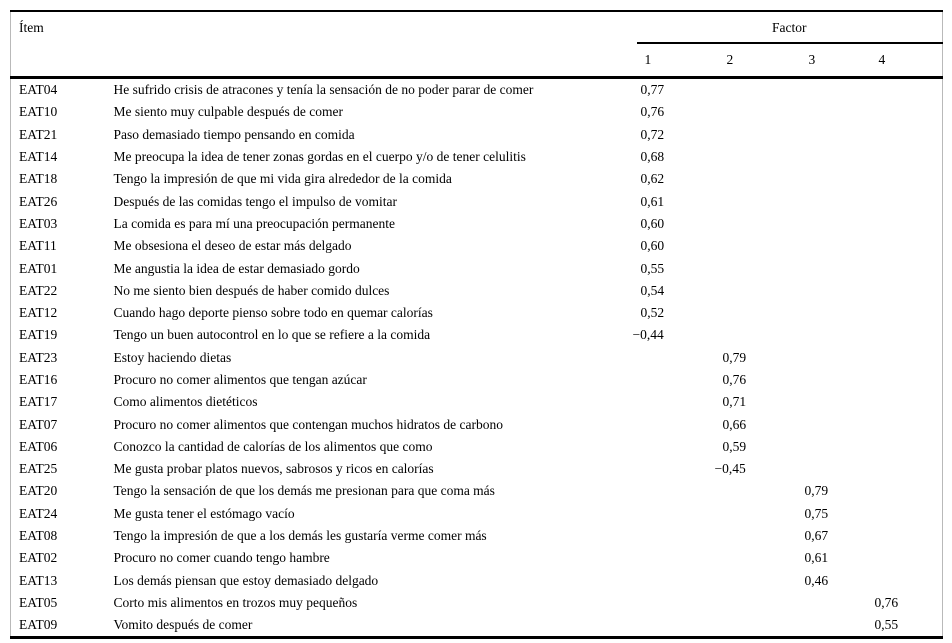 This screenshot has width=952, height=643. I want to click on factor-column-header-4: 4, so click(906, 61).